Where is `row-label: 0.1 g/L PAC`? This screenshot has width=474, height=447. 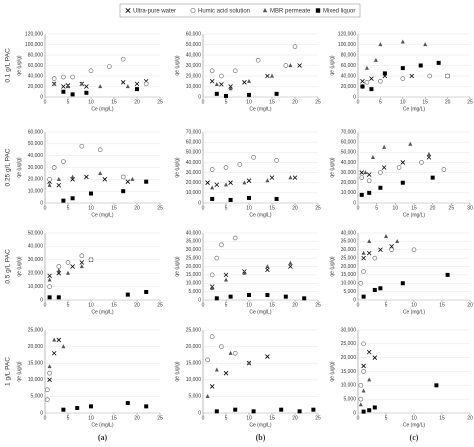 row-label: 0.1 g/L PAC is located at coordinates (8, 65).